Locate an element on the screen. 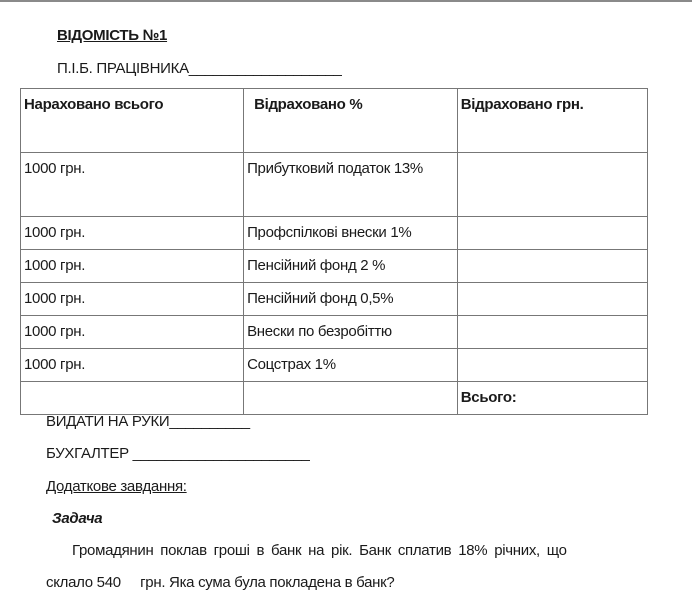  task-heading: Задача is located at coordinates (77, 518).